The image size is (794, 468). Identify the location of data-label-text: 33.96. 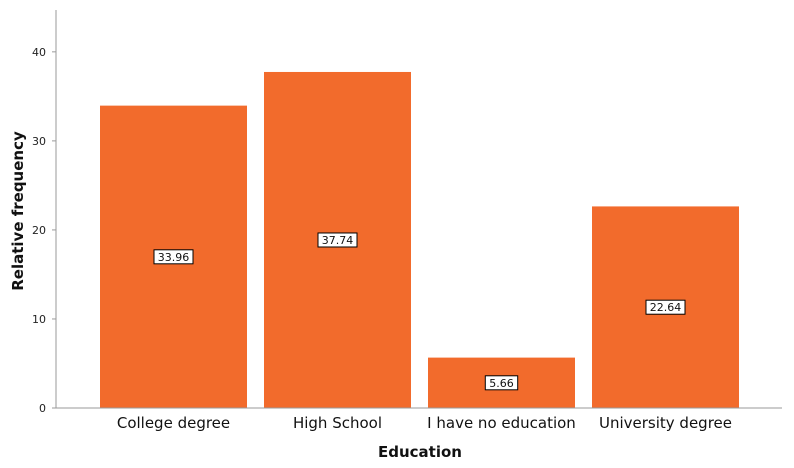
(174, 257).